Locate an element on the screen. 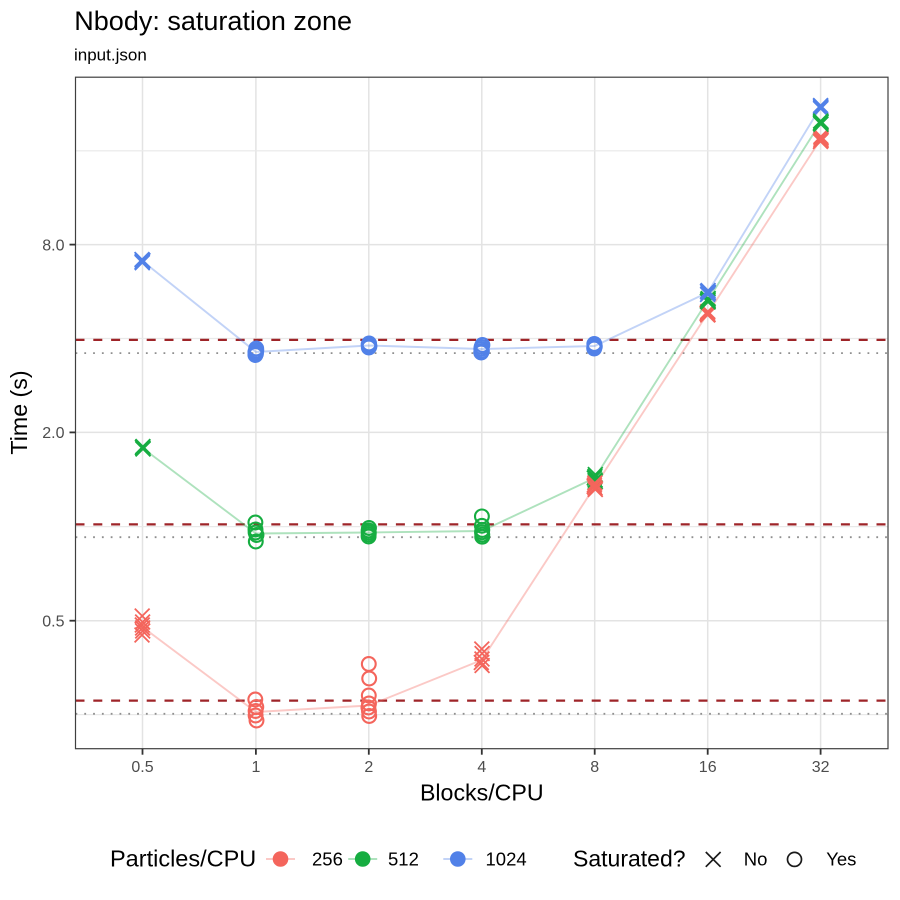  svg-text: Yes is located at coordinates (841, 859).